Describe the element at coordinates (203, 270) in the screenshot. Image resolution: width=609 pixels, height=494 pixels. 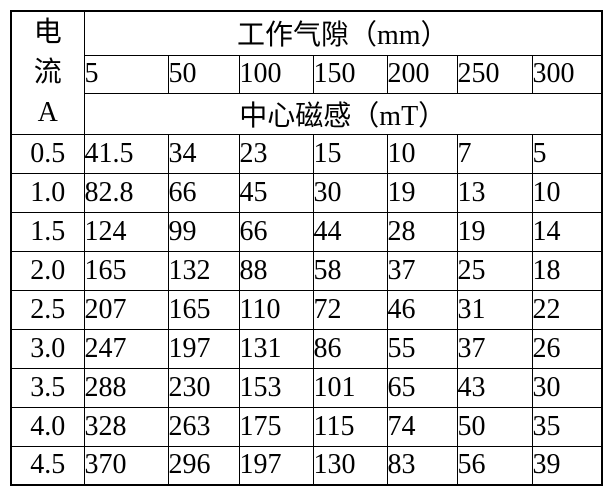
I see `induction-value-cell: 132` at that location.